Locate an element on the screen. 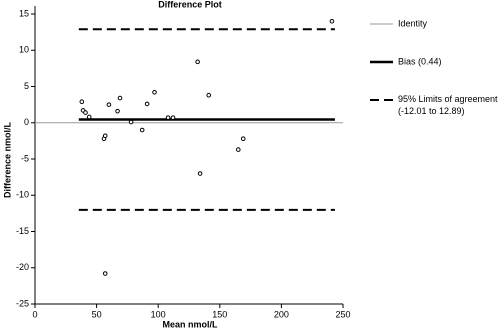 This screenshot has height=334, width=500. legend-label: Identity is located at coordinates (413, 23).